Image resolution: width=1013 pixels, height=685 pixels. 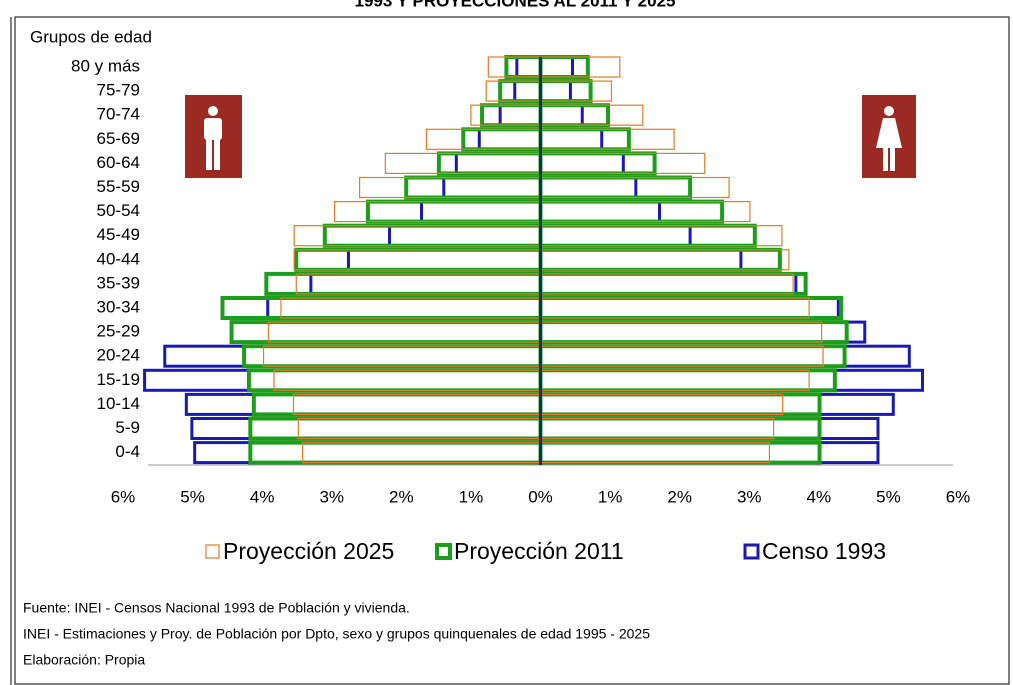 What do you see at coordinates (540, 496) in the screenshot?
I see `x-tick-label: 0%` at bounding box center [540, 496].